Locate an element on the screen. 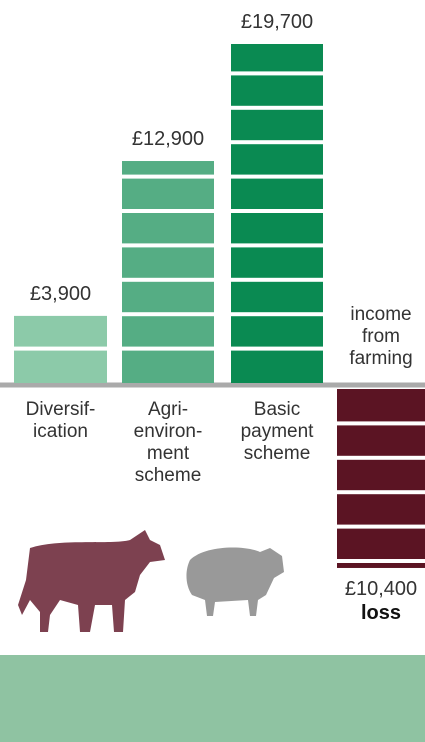 This screenshot has height=742, width=425. category-label: Agri- environ- ment scheme is located at coordinates (168, 442).